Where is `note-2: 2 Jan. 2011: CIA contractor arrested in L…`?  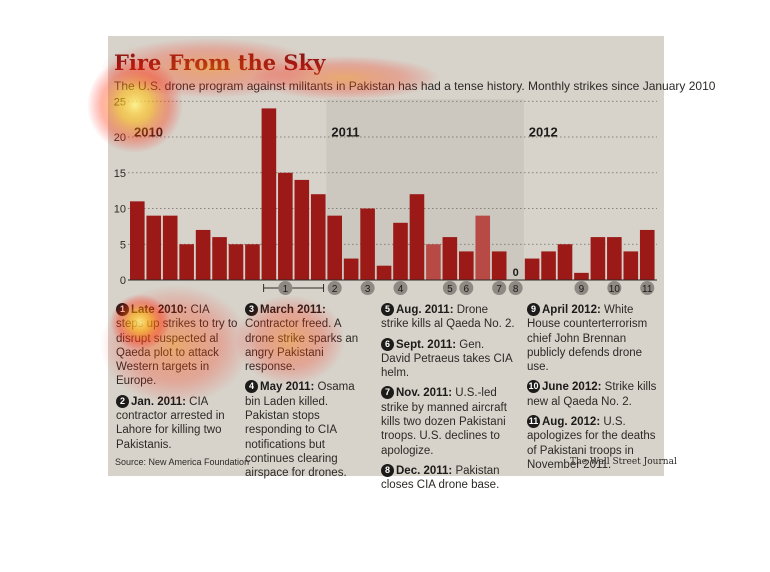
note-2: 2 Jan. 2011: CIA contractor arrested in L… is located at coordinates (177, 423).